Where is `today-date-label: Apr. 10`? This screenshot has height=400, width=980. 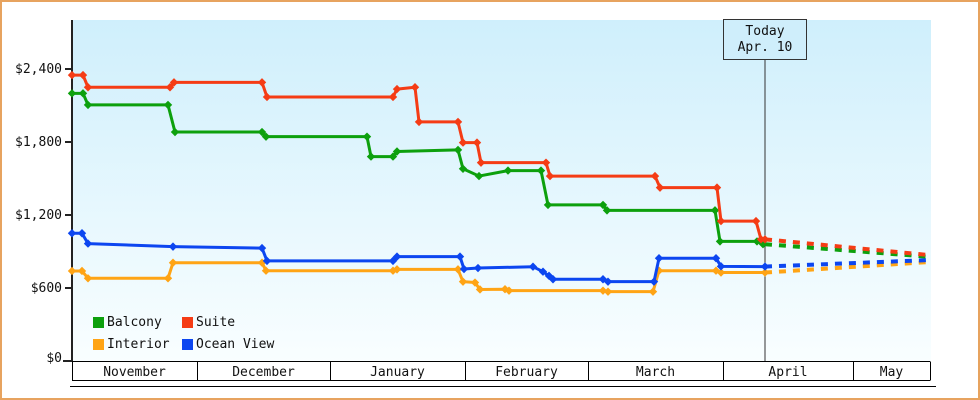 today-date-label: Apr. 10 is located at coordinates (765, 47).